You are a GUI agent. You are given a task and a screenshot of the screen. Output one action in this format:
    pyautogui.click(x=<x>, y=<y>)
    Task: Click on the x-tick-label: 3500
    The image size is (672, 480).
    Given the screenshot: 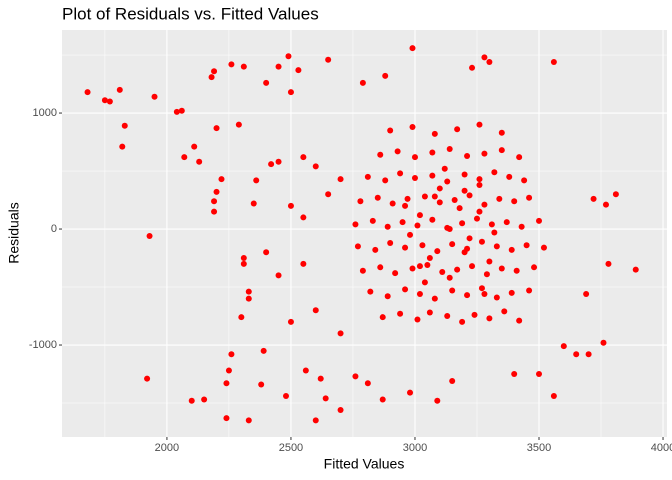 What is the action you would take?
    pyautogui.click(x=539, y=448)
    